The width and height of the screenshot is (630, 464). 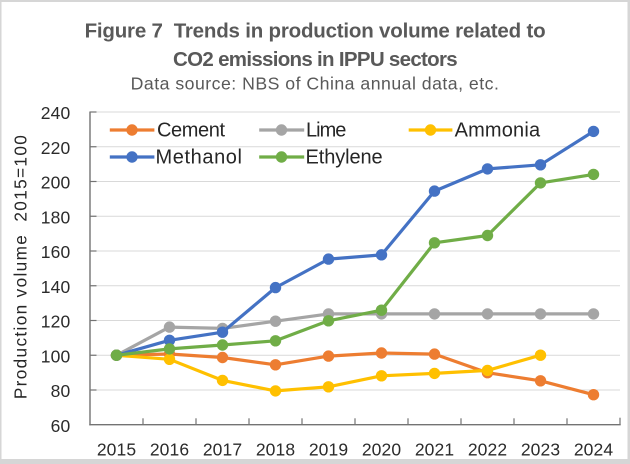 I want to click on svg-text: 2019, so click(x=328, y=449).